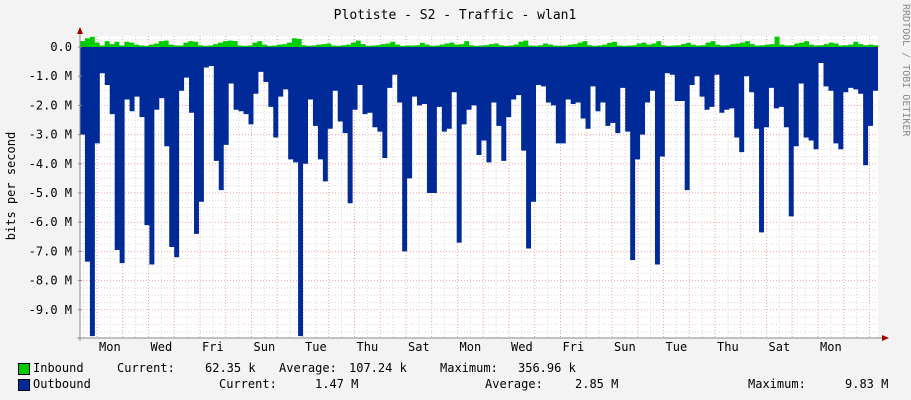 The height and width of the screenshot is (400, 911). I want to click on outbound-current-label: Current:, so click(248, 384).